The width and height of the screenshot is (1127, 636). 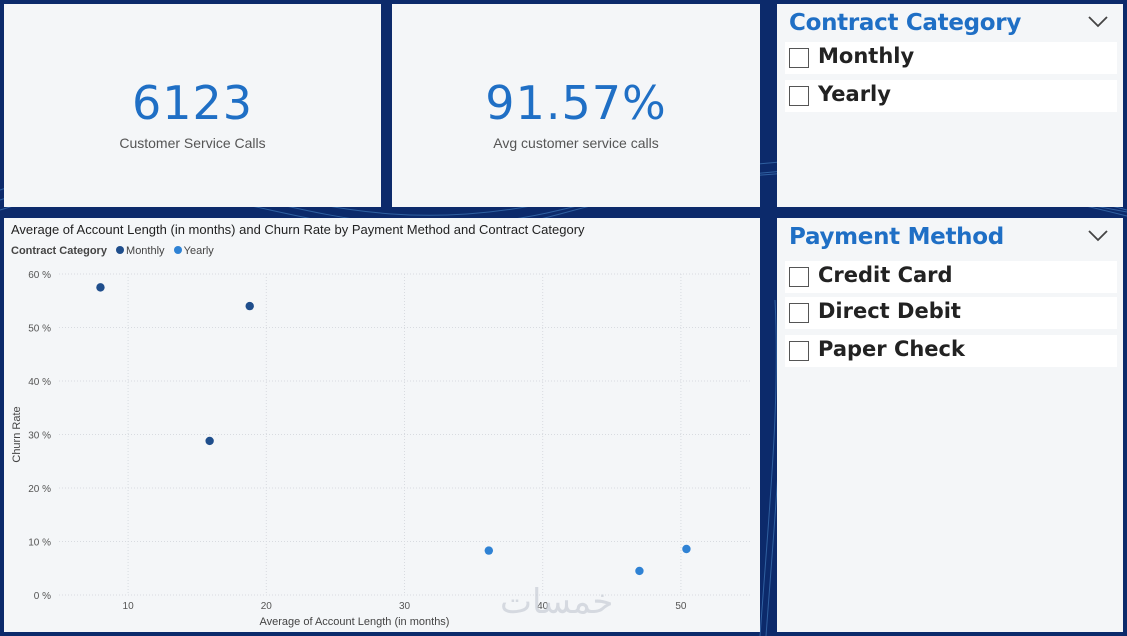 I want to click on y-axis-label: Churn Rate, so click(x=17, y=434).